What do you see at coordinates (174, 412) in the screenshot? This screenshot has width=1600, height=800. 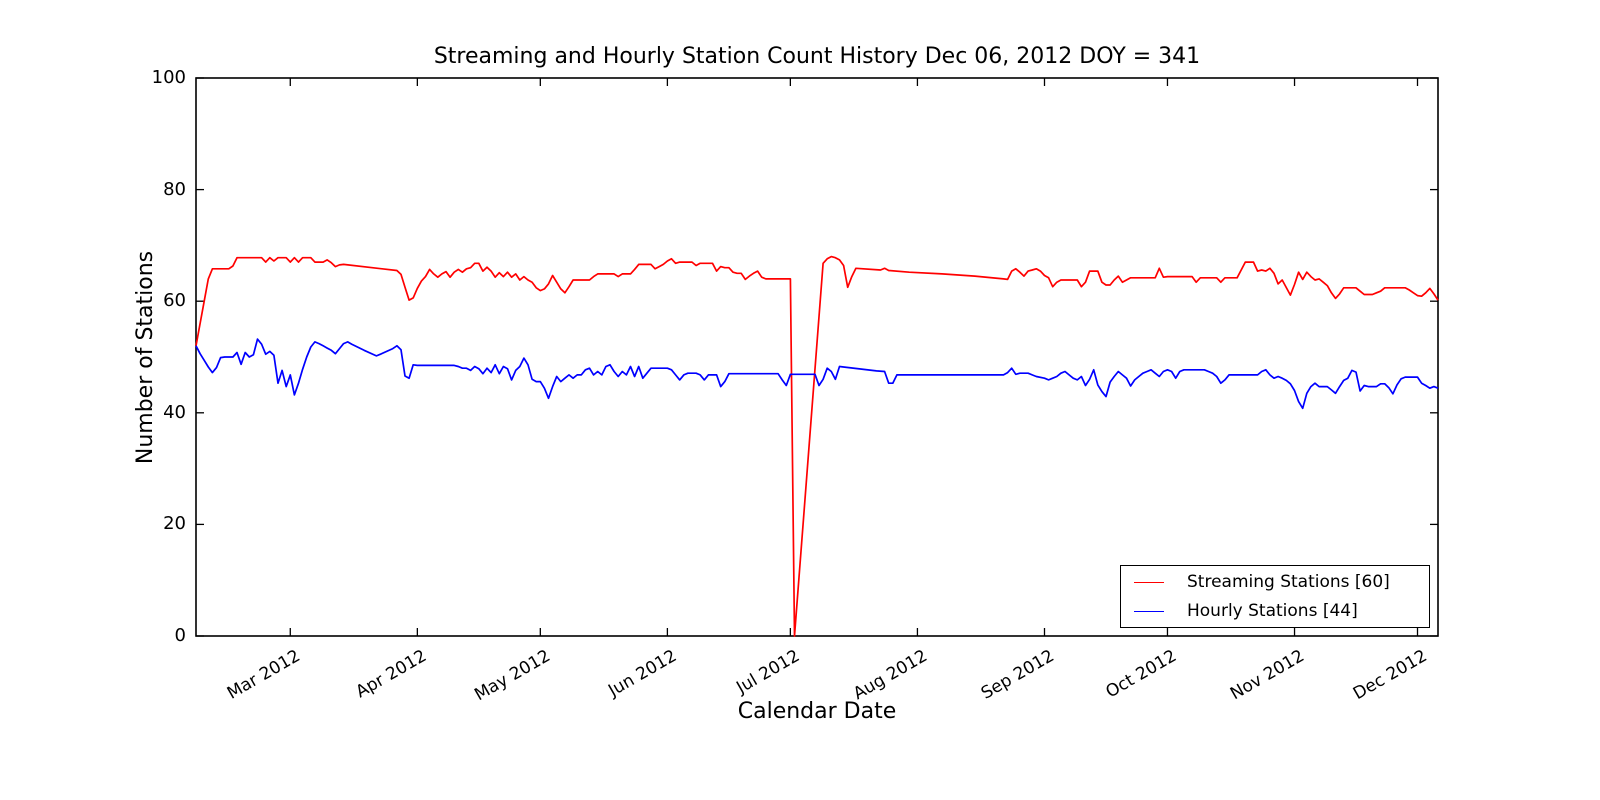 I see `y-tick-label-40: 40` at bounding box center [174, 412].